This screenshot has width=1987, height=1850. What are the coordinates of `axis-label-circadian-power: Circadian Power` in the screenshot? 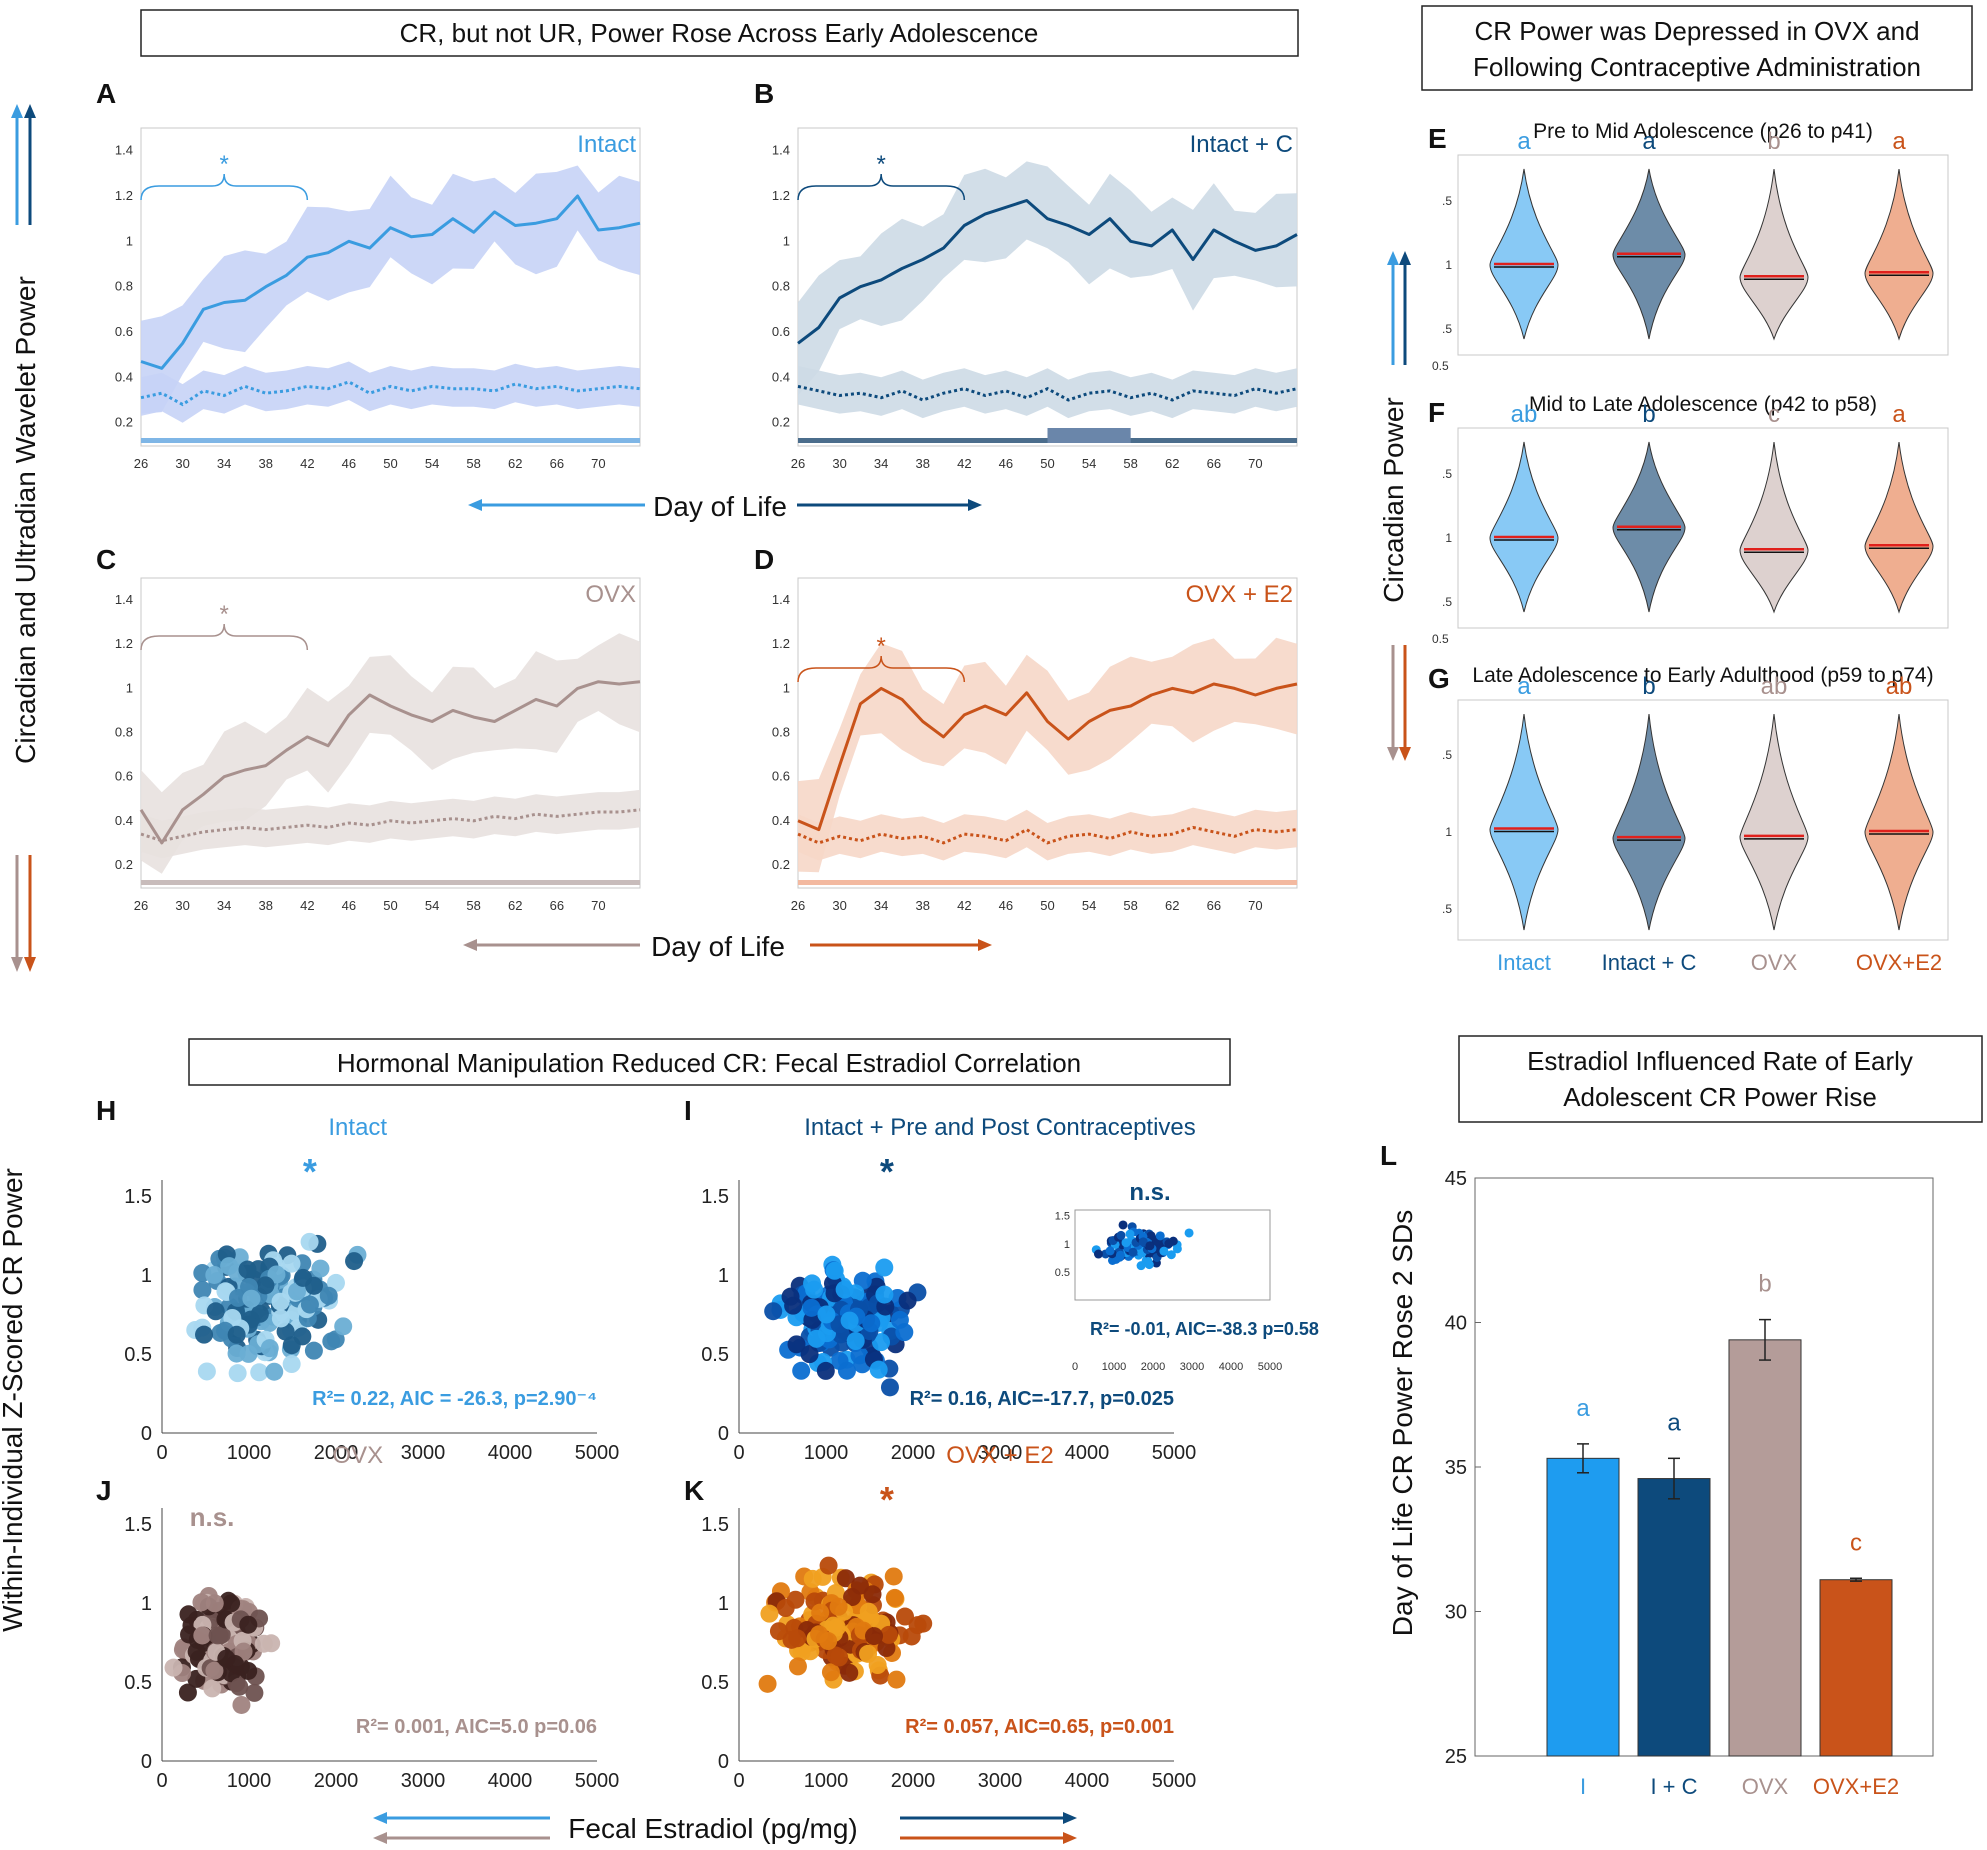 It's located at (1393, 499).